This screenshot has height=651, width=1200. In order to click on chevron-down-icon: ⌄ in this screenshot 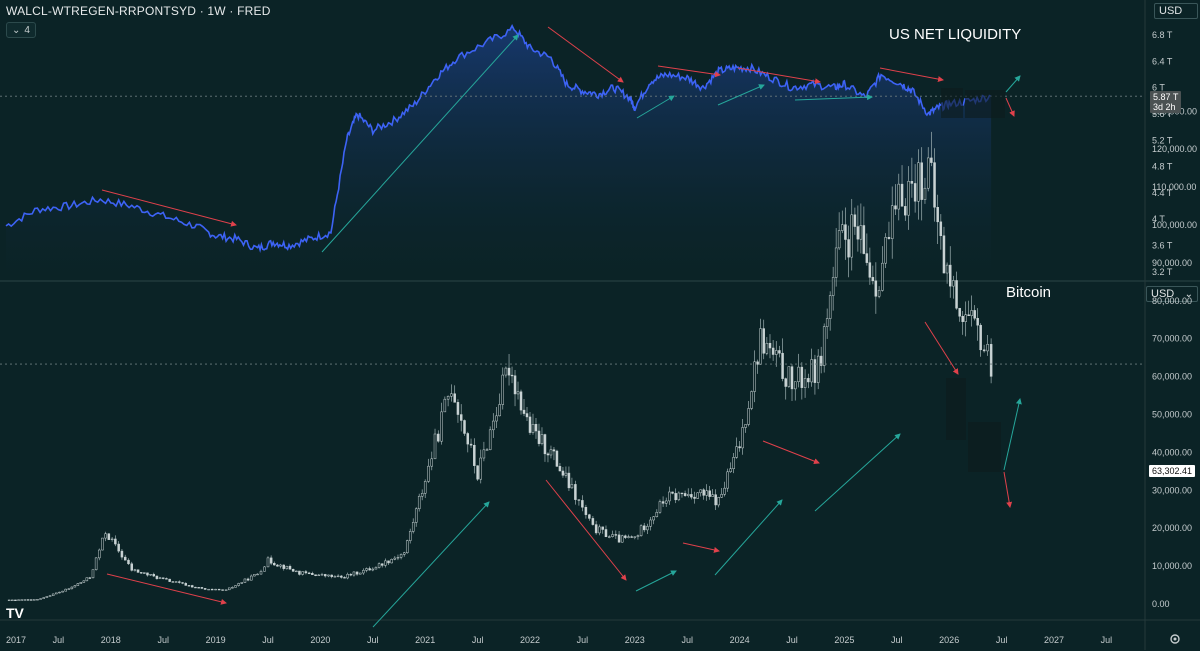, I will do `click(16, 30)`.